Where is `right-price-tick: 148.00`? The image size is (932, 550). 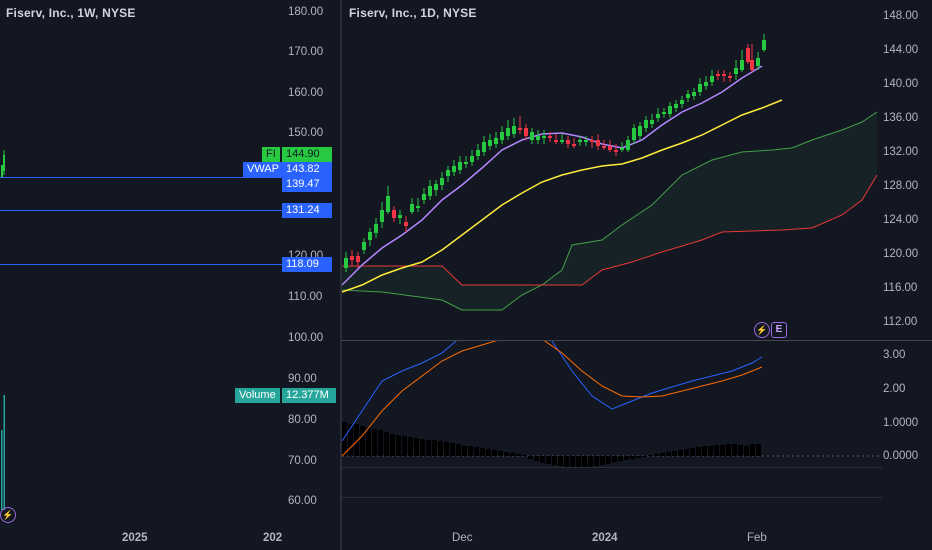 right-price-tick: 148.00 is located at coordinates (901, 16).